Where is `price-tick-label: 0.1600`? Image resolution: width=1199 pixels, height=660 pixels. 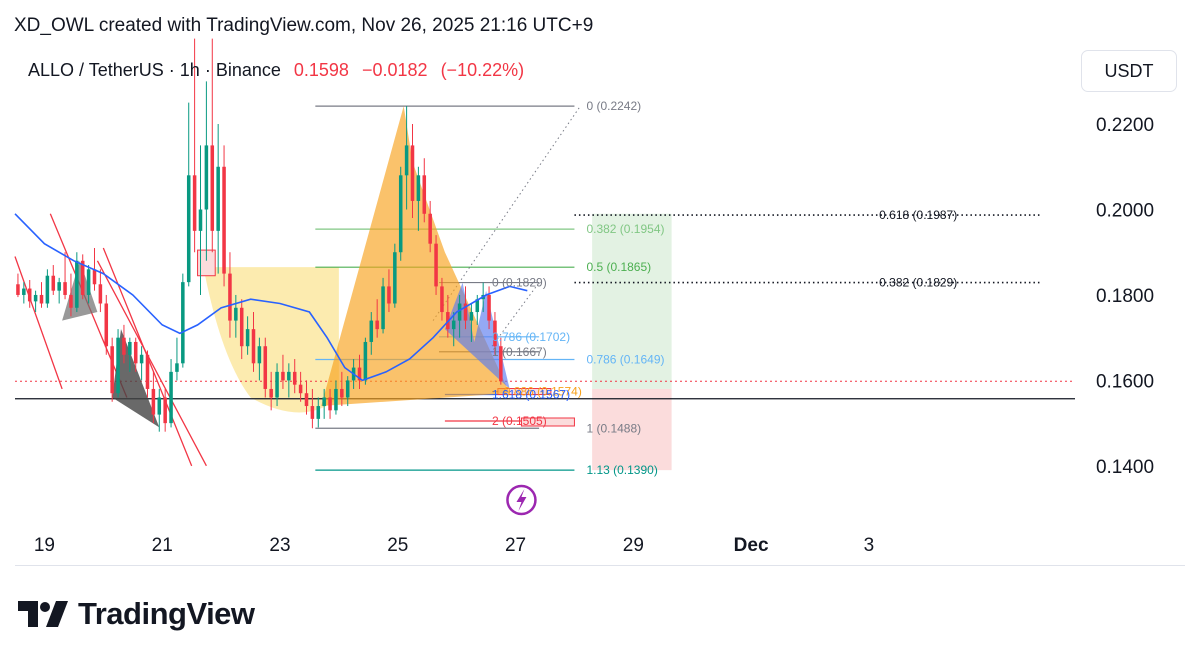 price-tick-label: 0.1600 is located at coordinates (1125, 381).